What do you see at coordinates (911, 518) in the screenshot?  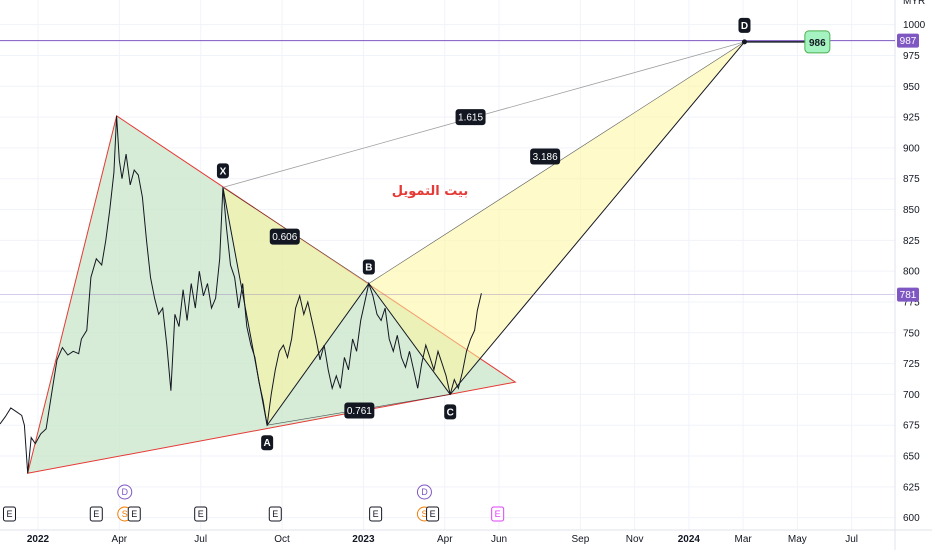 I see `y-tick-label: 600` at bounding box center [911, 518].